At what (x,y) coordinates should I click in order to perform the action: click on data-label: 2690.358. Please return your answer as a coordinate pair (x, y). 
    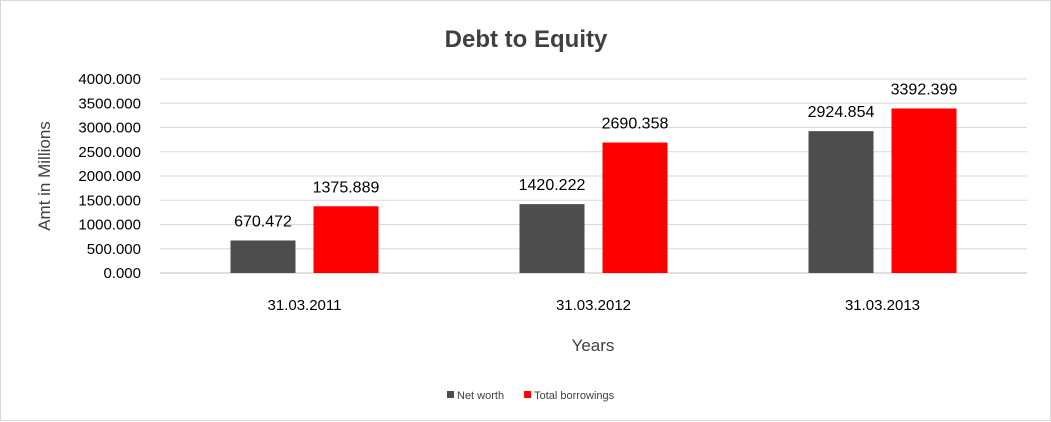
    Looking at the image, I should click on (635, 124).